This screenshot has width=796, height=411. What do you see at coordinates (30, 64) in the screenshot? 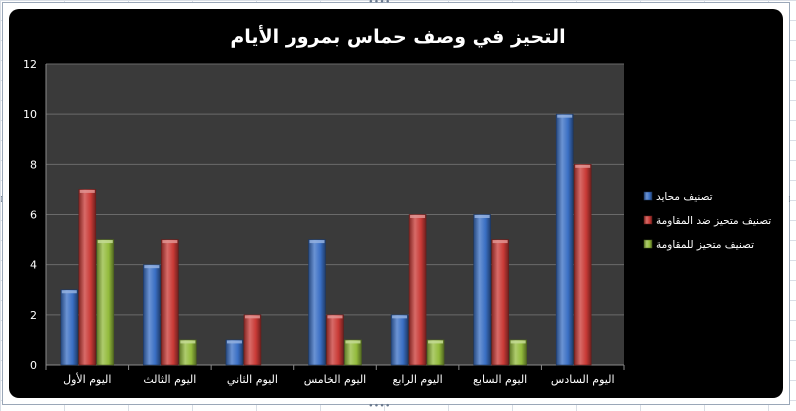
I see `y-tick-label: 12` at bounding box center [30, 64].